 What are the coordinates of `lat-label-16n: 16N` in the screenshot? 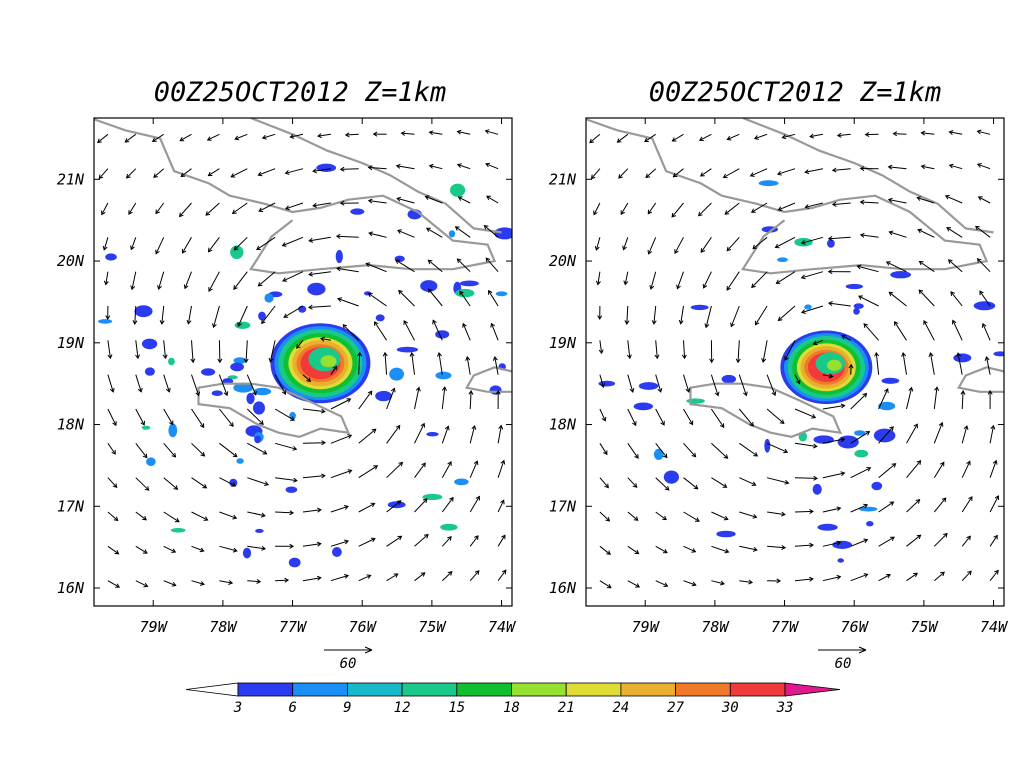 It's located at (563, 588).